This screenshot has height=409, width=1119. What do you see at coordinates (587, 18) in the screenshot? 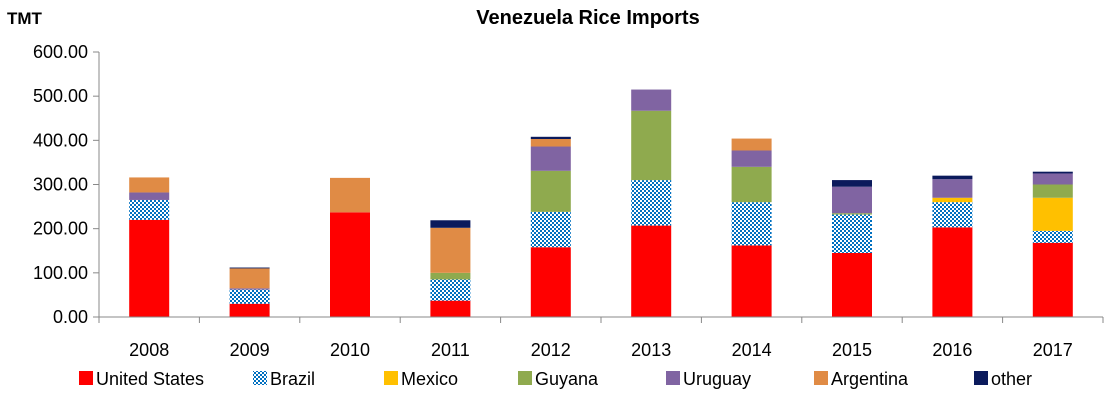
I see `chart-title: Venezuela Rice Imports` at bounding box center [587, 18].